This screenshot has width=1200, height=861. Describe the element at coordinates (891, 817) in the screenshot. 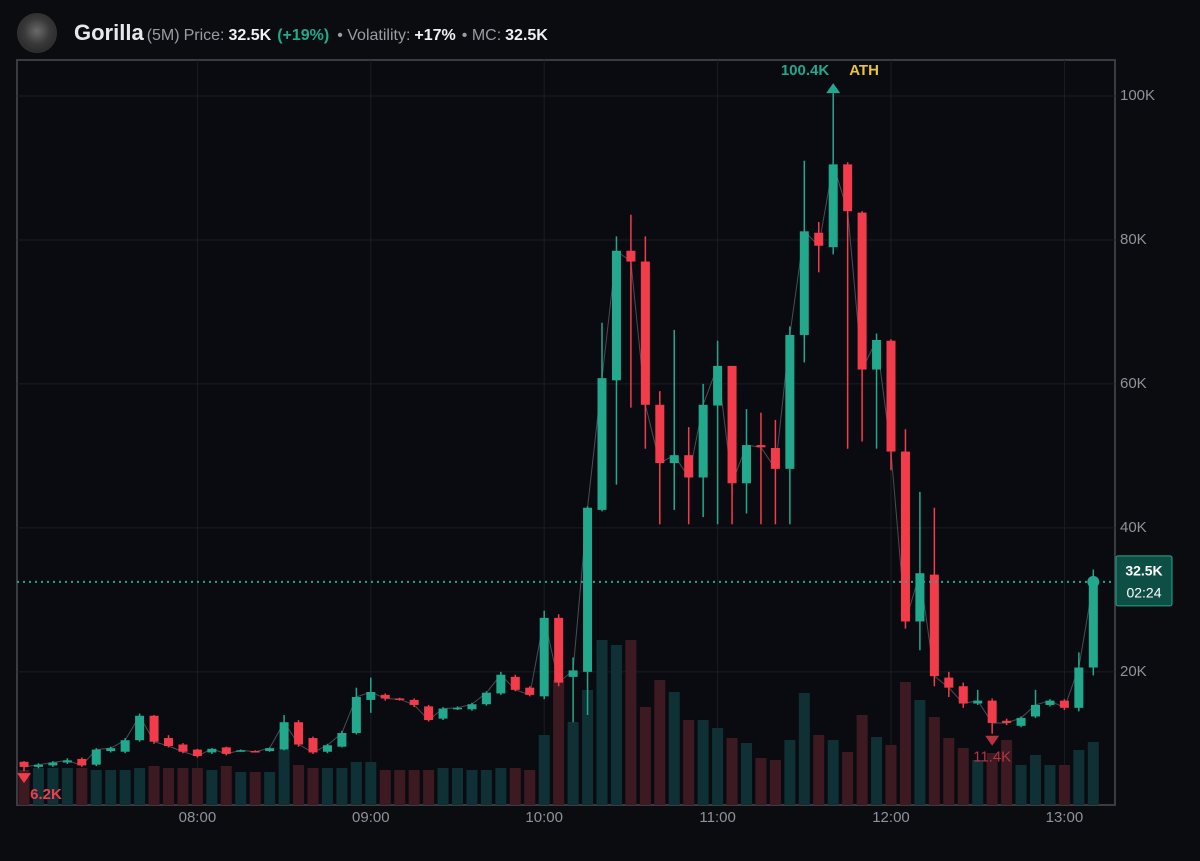

I see `x-tick-label: 12:00` at that location.